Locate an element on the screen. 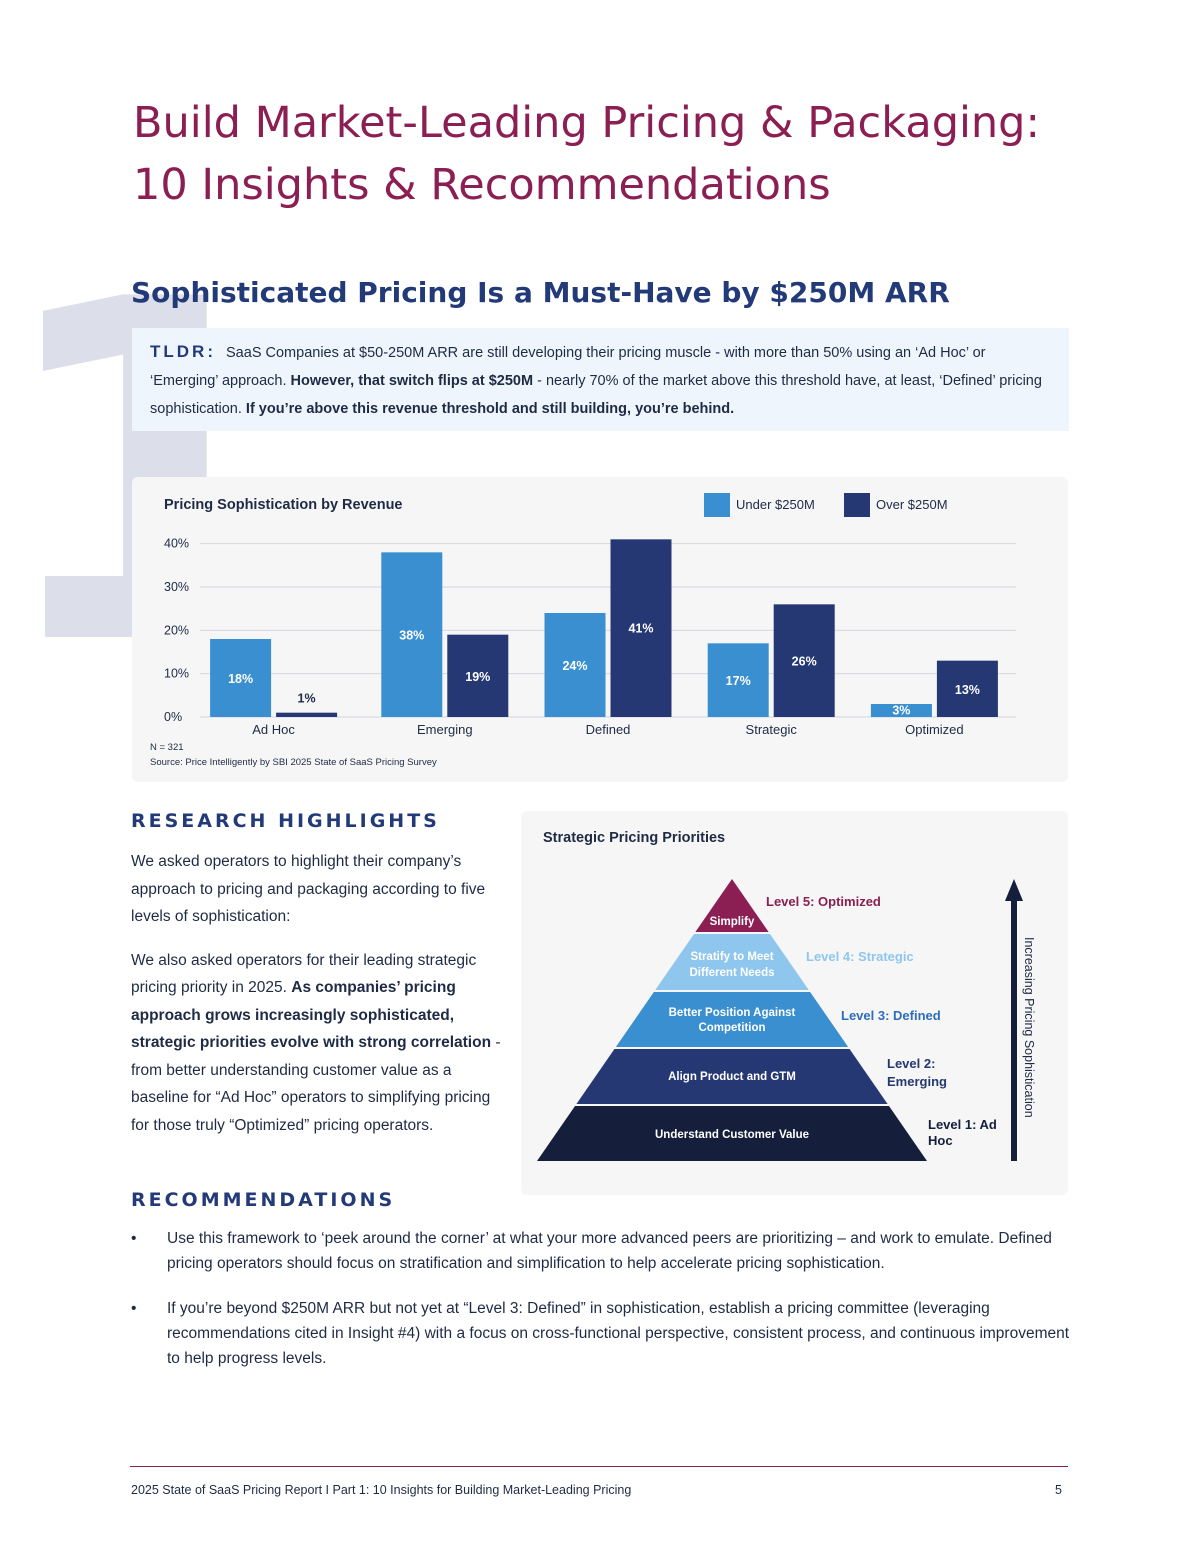 This screenshot has width=1200, height=1555. y-tick-label: 10% is located at coordinates (176, 674).